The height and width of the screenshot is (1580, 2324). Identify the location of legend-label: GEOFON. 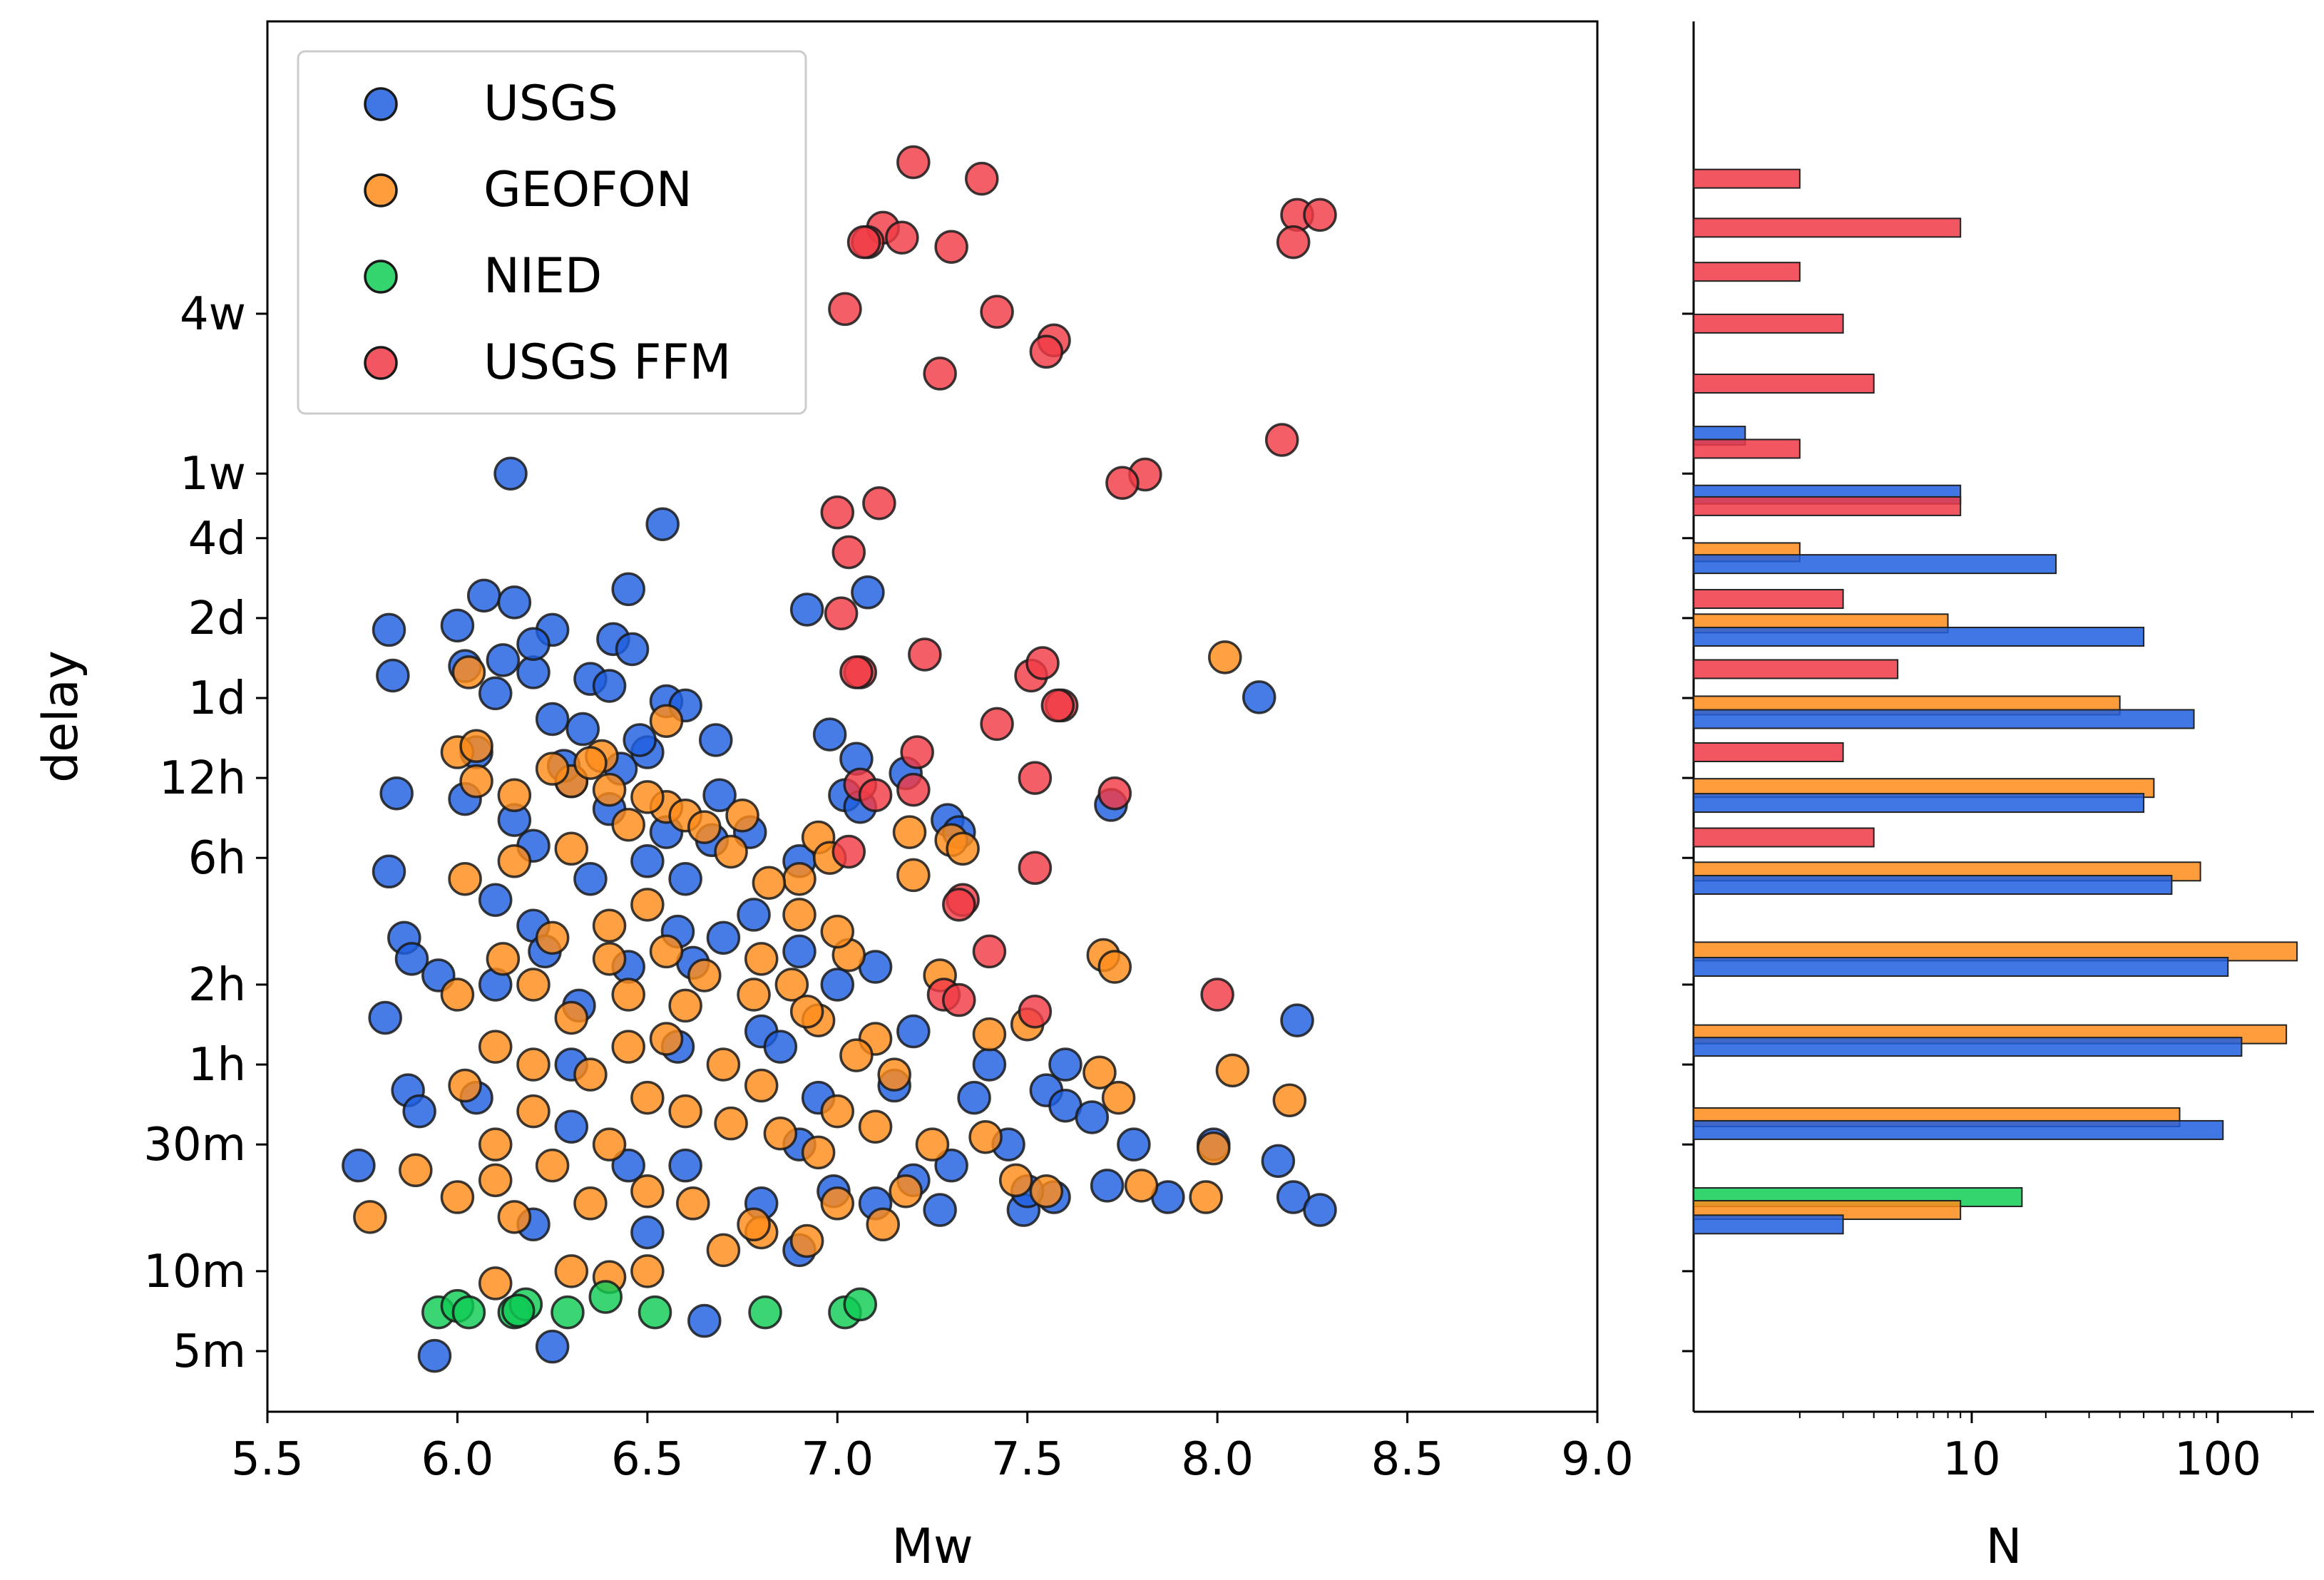
(587, 190).